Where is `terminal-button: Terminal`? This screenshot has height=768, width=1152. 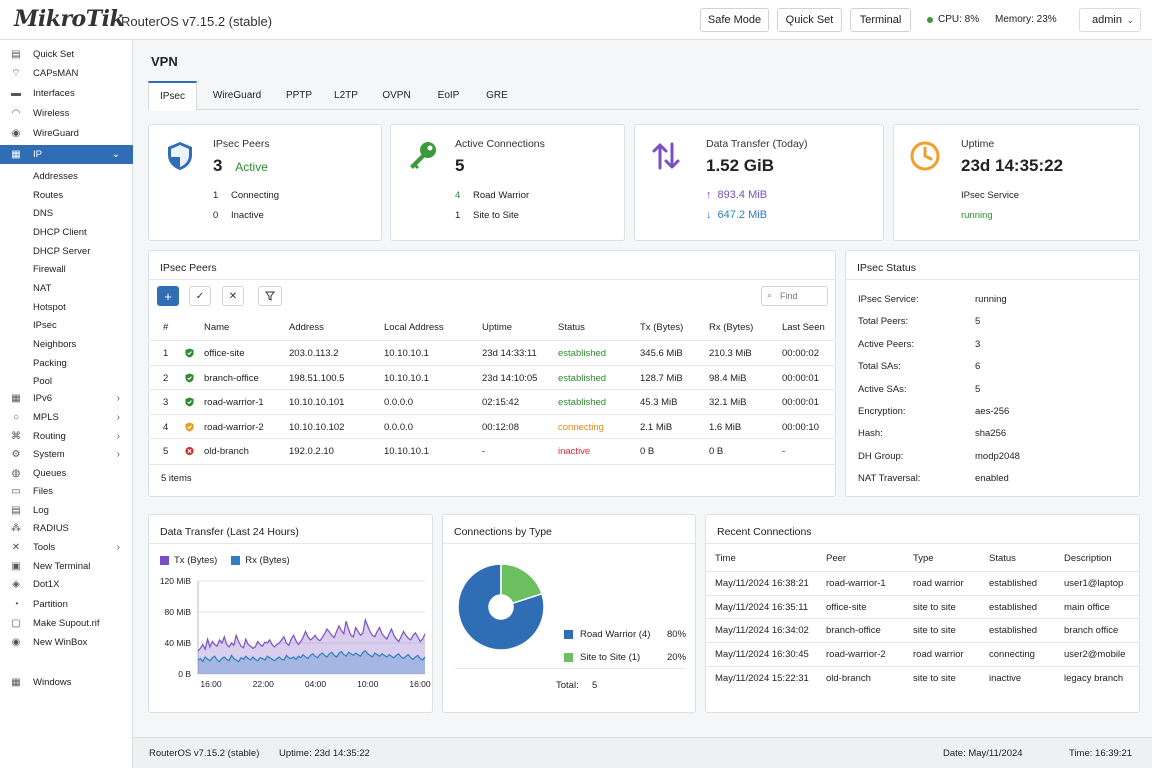
terminal-button: Terminal is located at coordinates (880, 20).